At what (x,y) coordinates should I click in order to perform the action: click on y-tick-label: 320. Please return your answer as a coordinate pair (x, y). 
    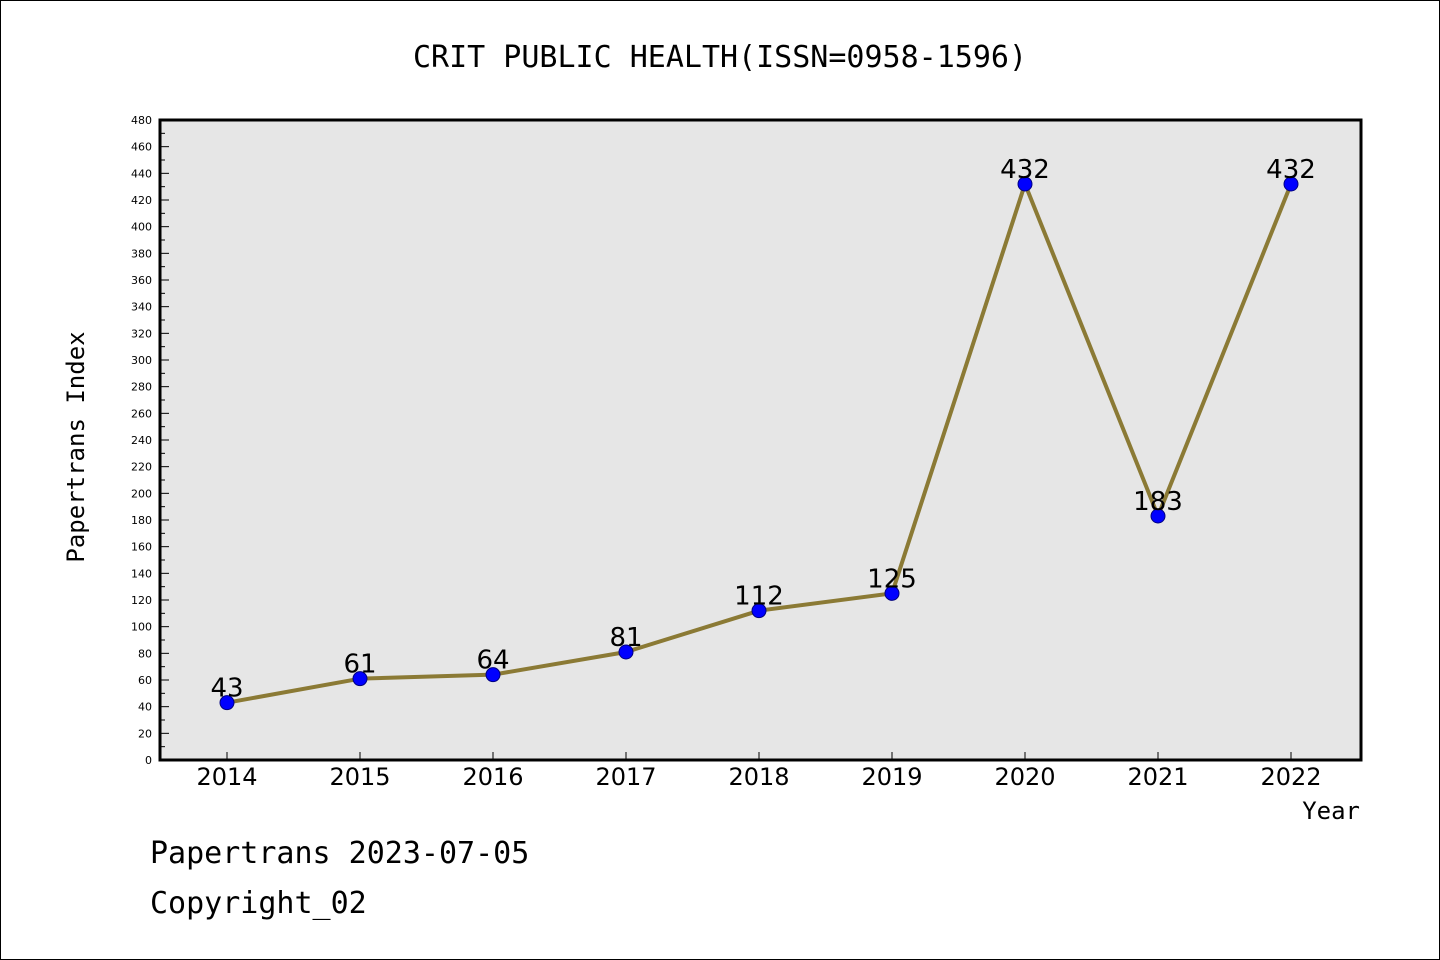
    Looking at the image, I should click on (141, 333).